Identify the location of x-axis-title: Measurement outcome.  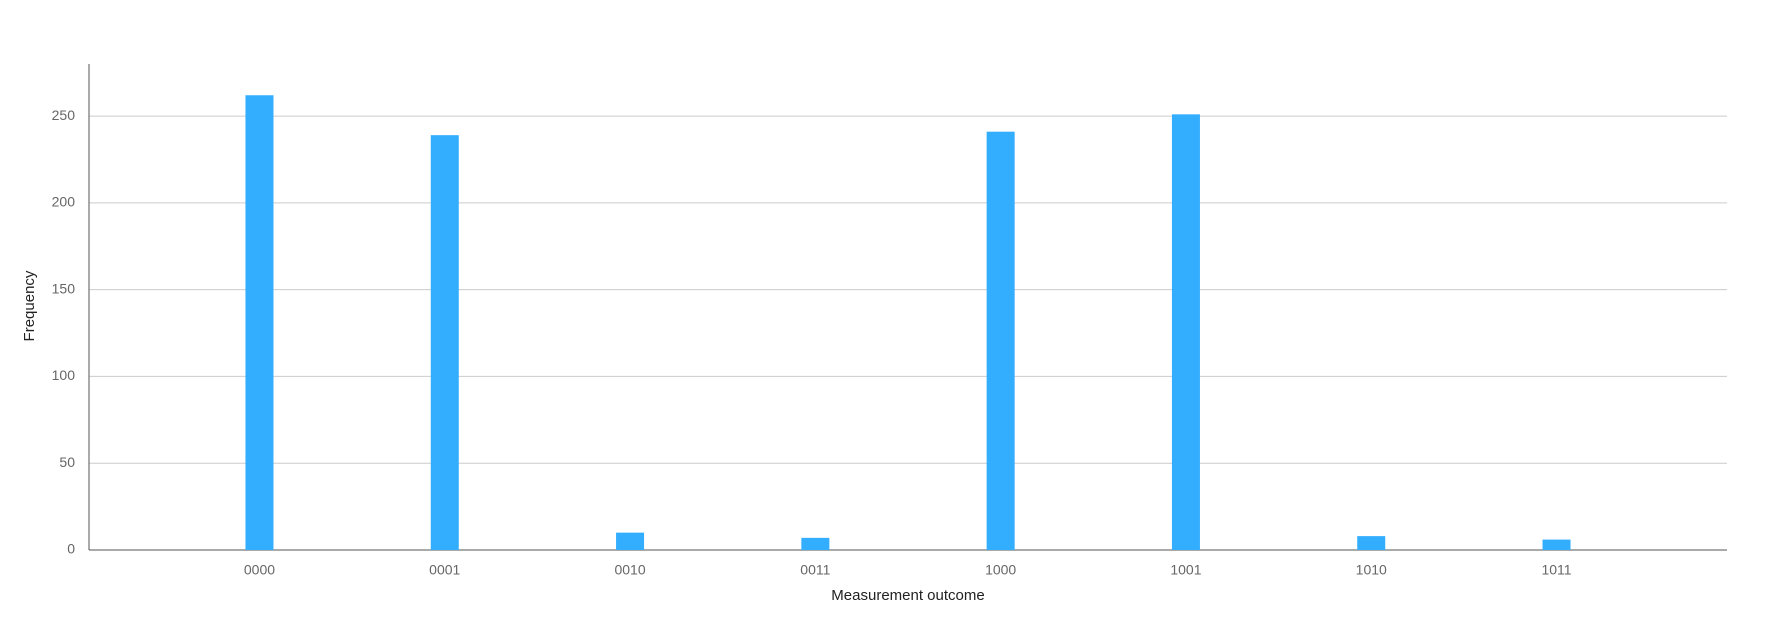
(907, 595).